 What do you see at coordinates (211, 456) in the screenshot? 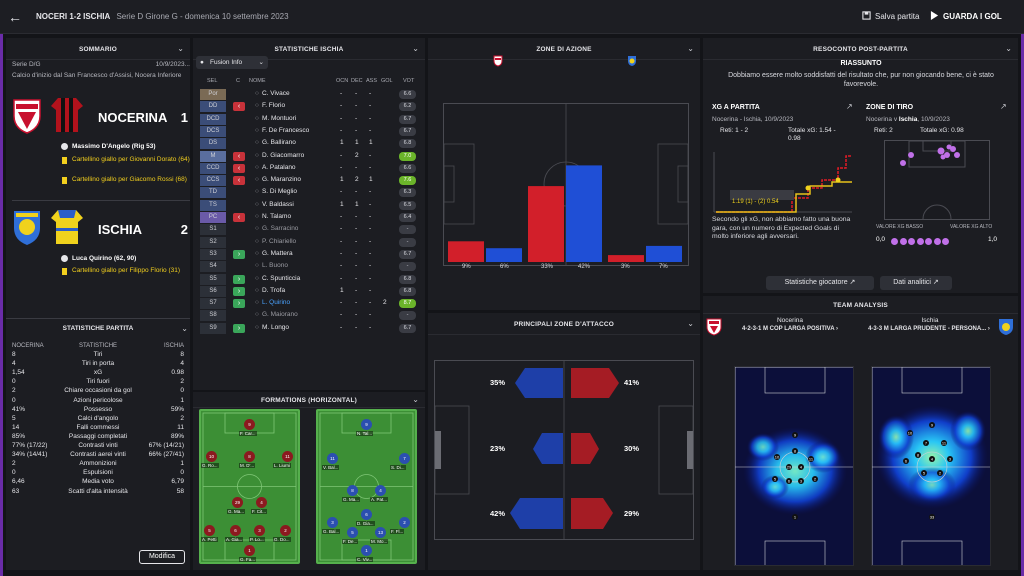
I see `formation-player-dot: 10` at bounding box center [211, 456].